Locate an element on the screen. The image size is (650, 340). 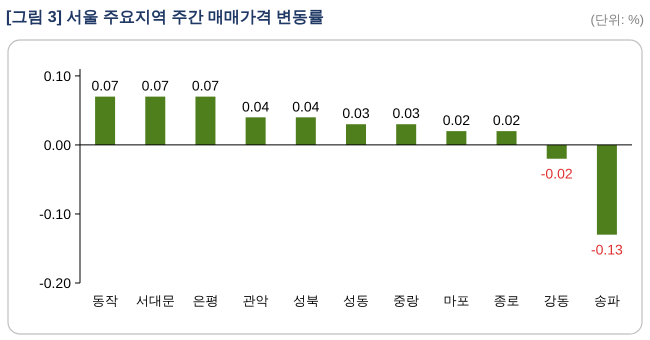
x-tick-label: 성북 is located at coordinates (305, 300).